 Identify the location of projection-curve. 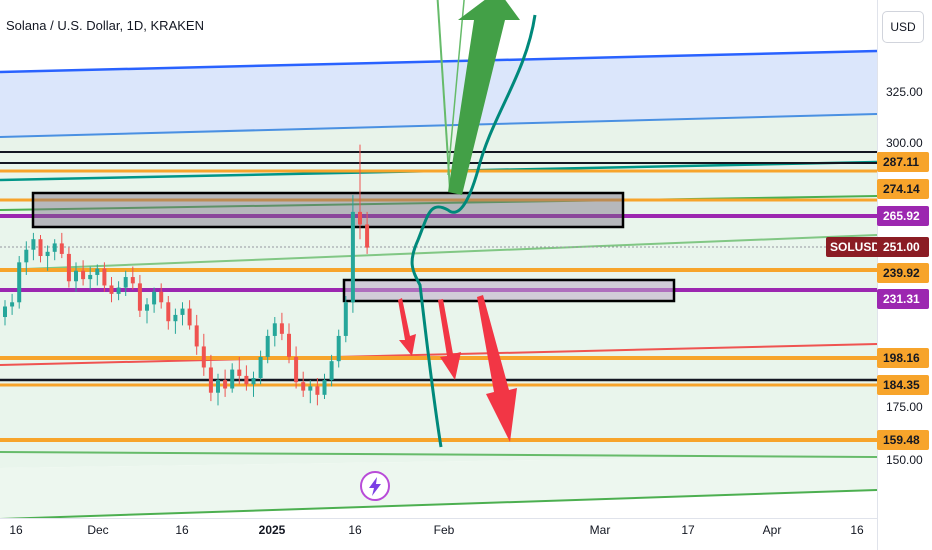
(473, 231).